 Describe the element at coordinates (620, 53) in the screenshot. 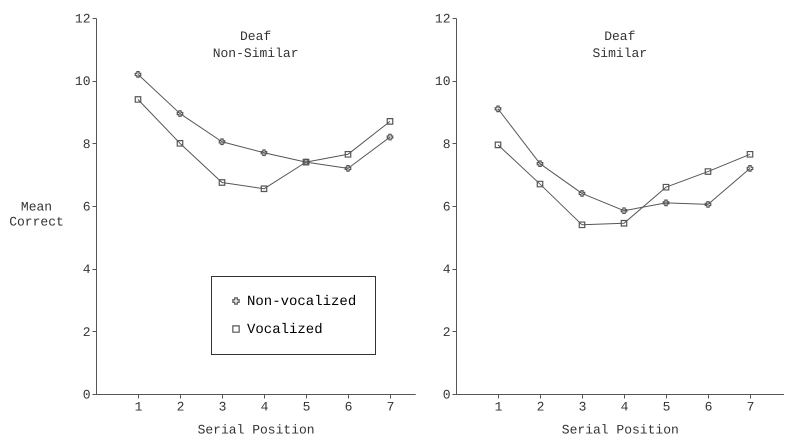

I see `text: Similar` at that location.